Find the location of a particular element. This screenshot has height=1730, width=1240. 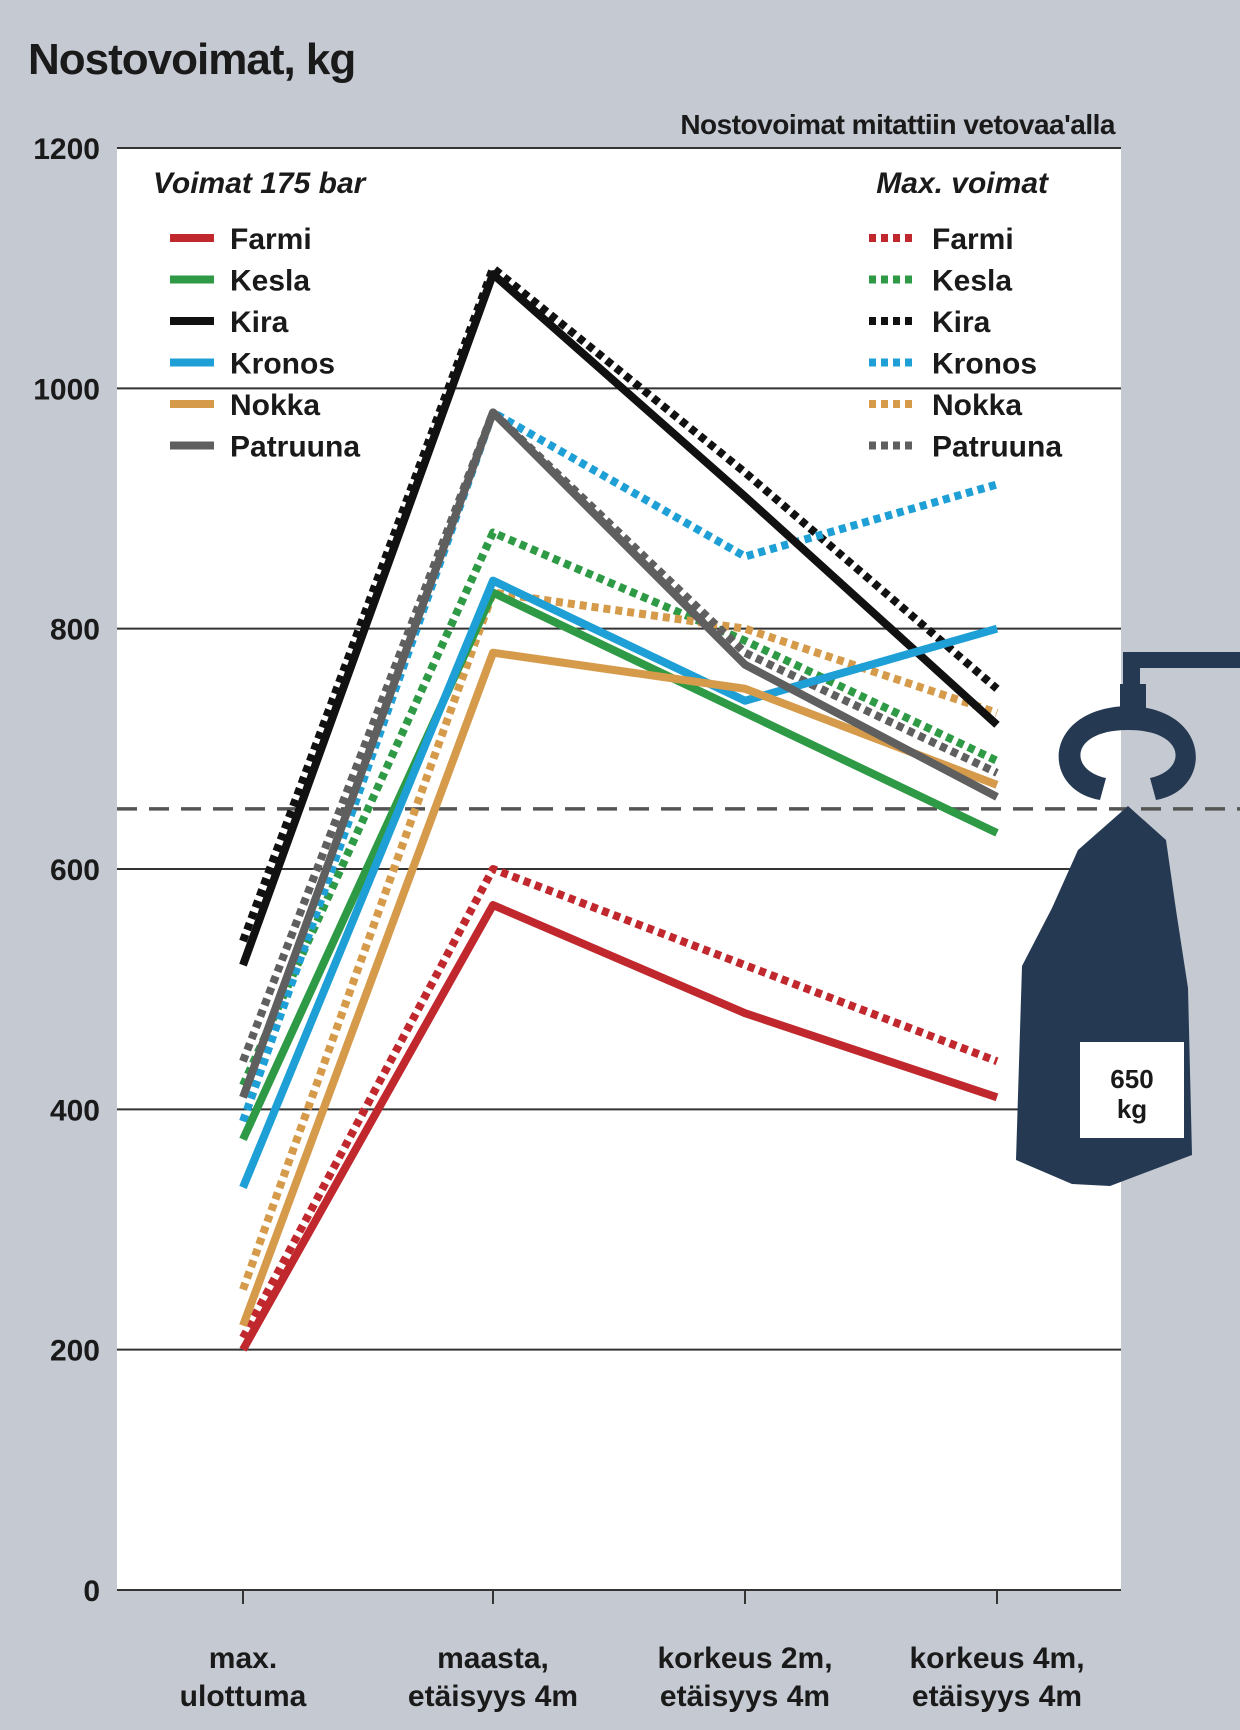

x-tick-label: korkeus 2m, is located at coordinates (744, 1658).